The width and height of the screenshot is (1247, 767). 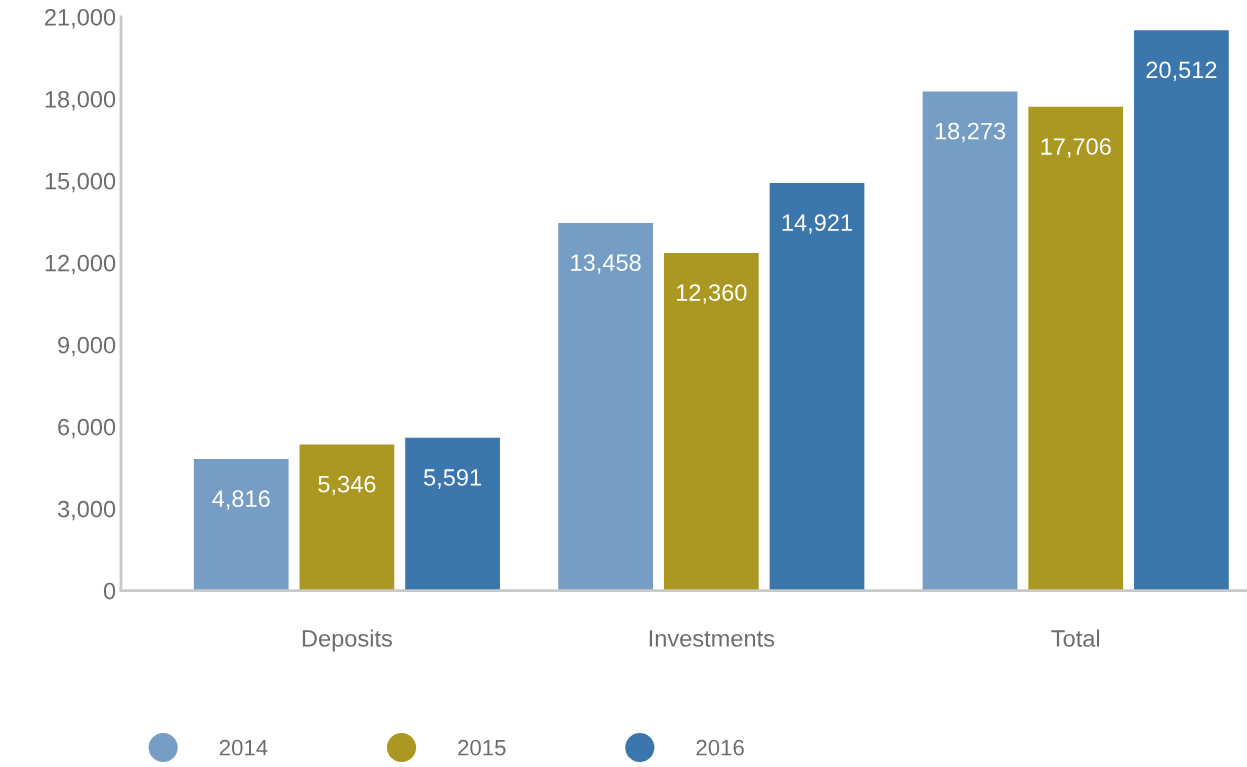 I want to click on legend-label: 2016, so click(x=720, y=747).